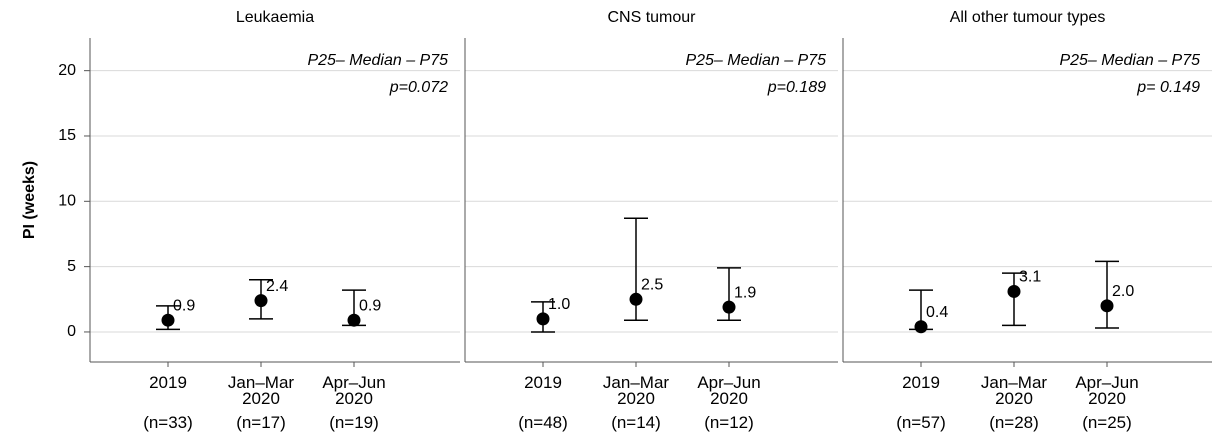  What do you see at coordinates (652, 285) in the screenshot?
I see `value-label: 2.5` at bounding box center [652, 285].